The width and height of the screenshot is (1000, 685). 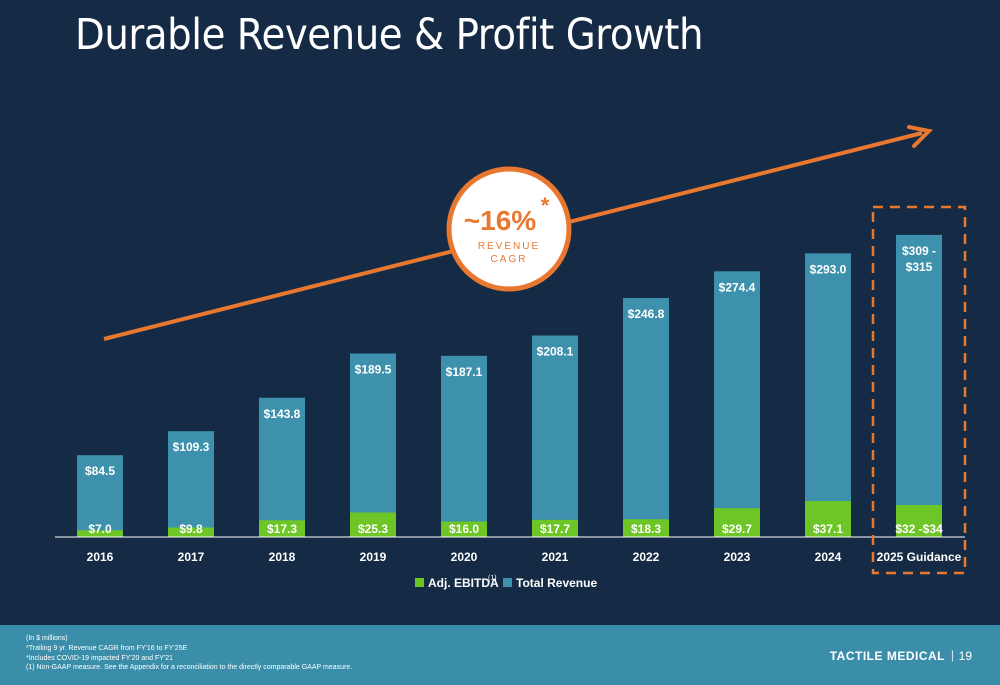 I want to click on cagr-label-line1: REVENUE, so click(x=509, y=246).